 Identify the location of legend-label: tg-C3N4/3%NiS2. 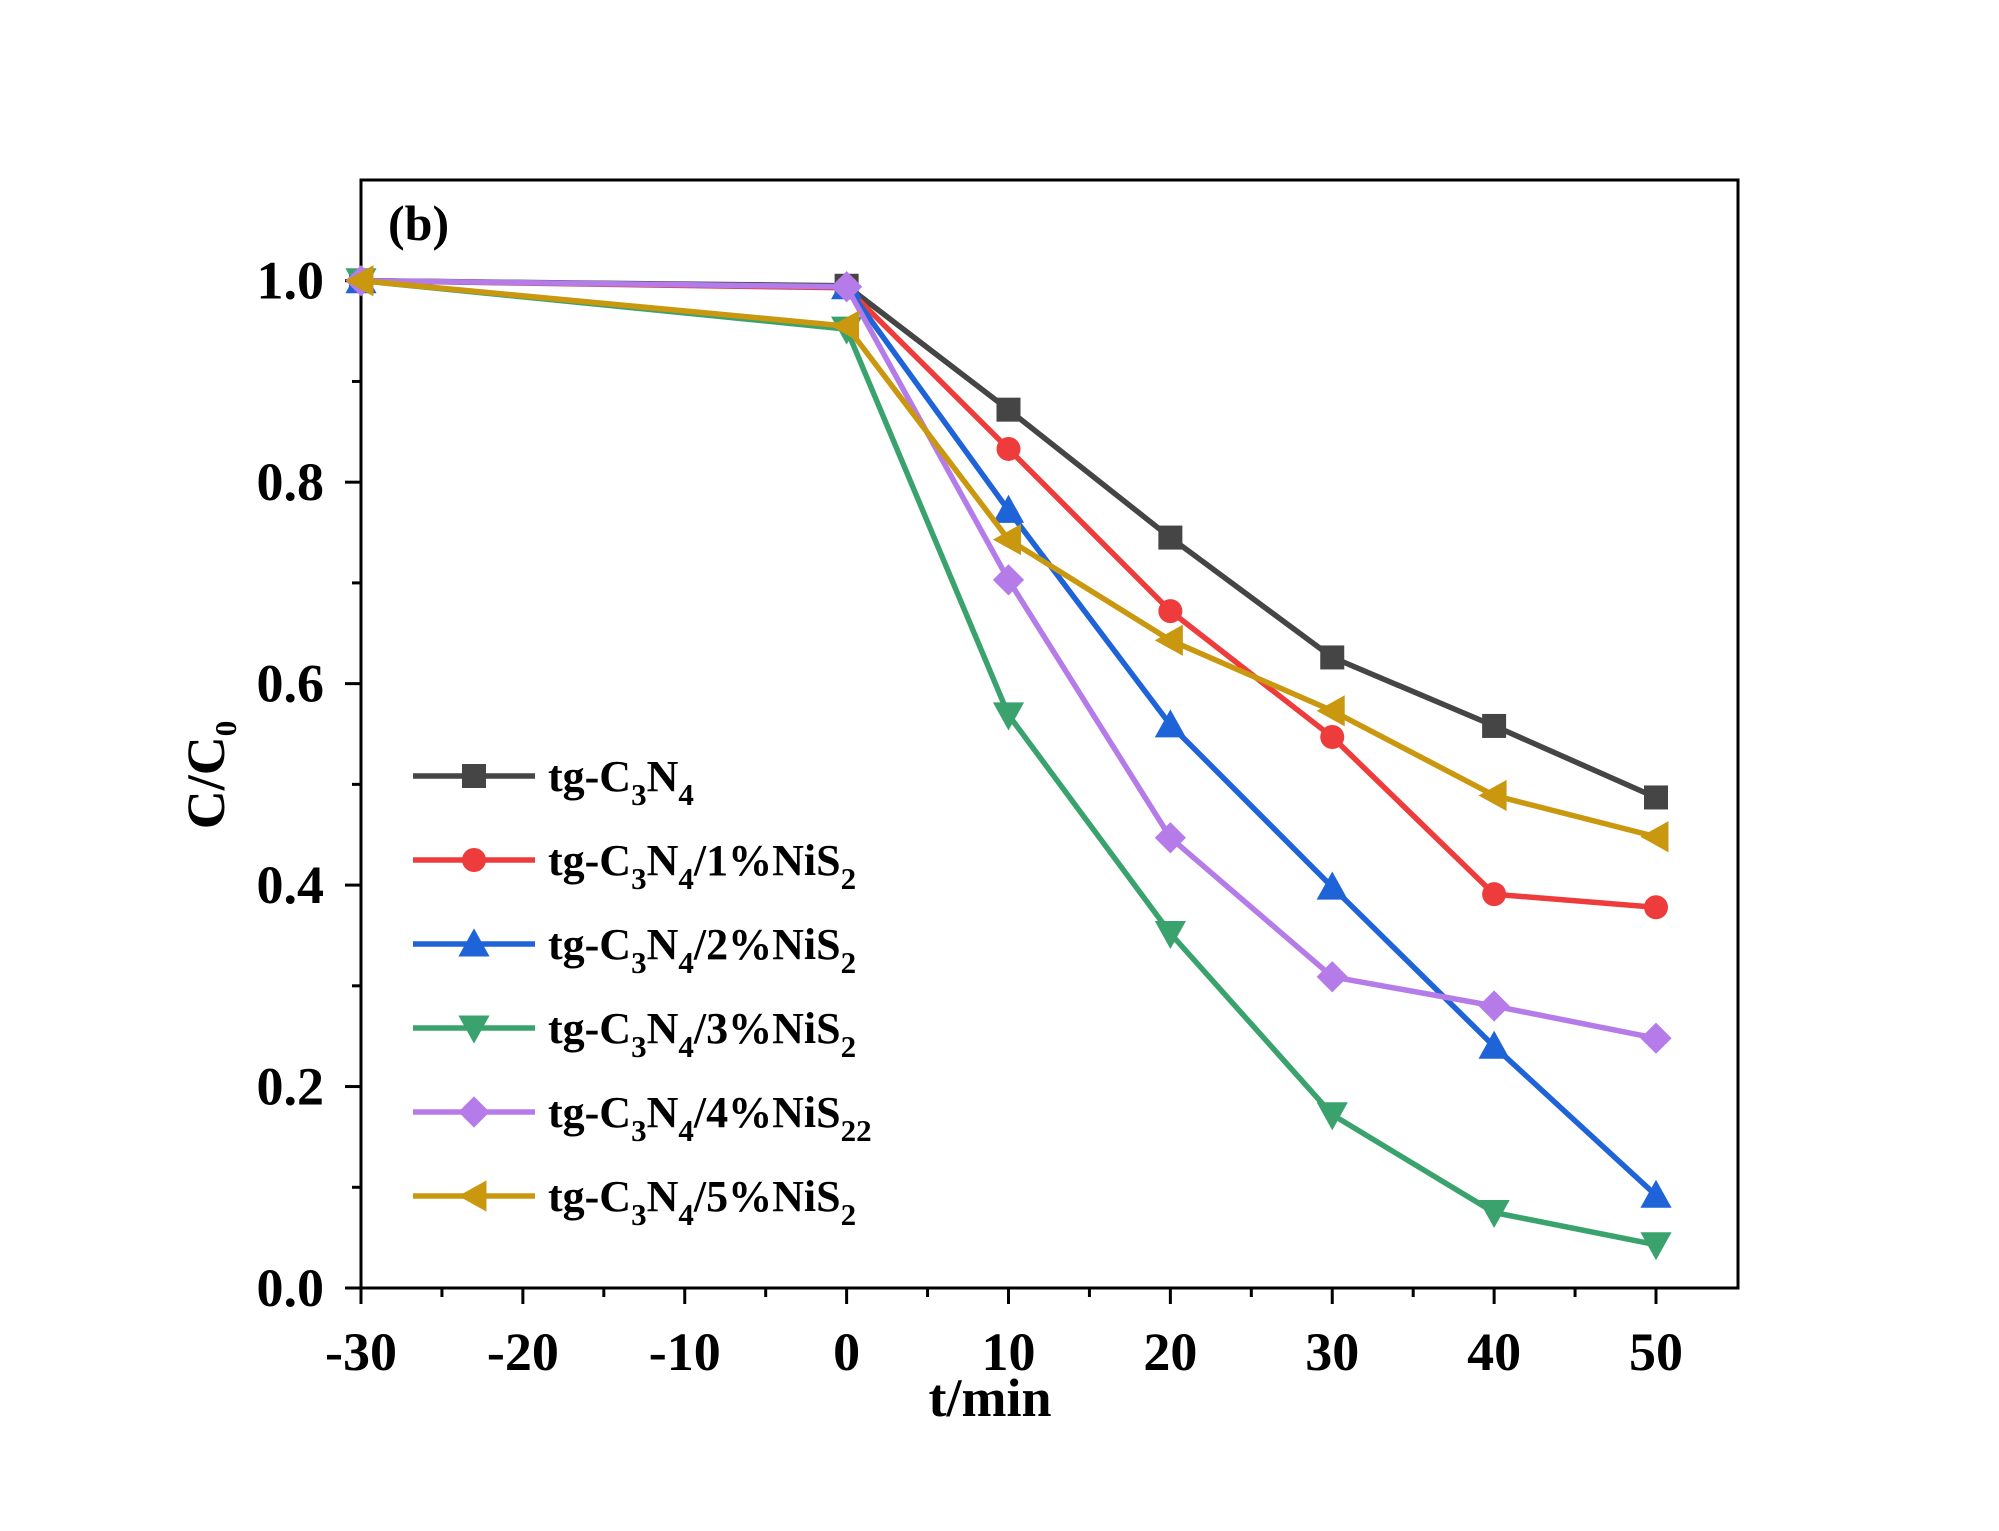
(702, 1034).